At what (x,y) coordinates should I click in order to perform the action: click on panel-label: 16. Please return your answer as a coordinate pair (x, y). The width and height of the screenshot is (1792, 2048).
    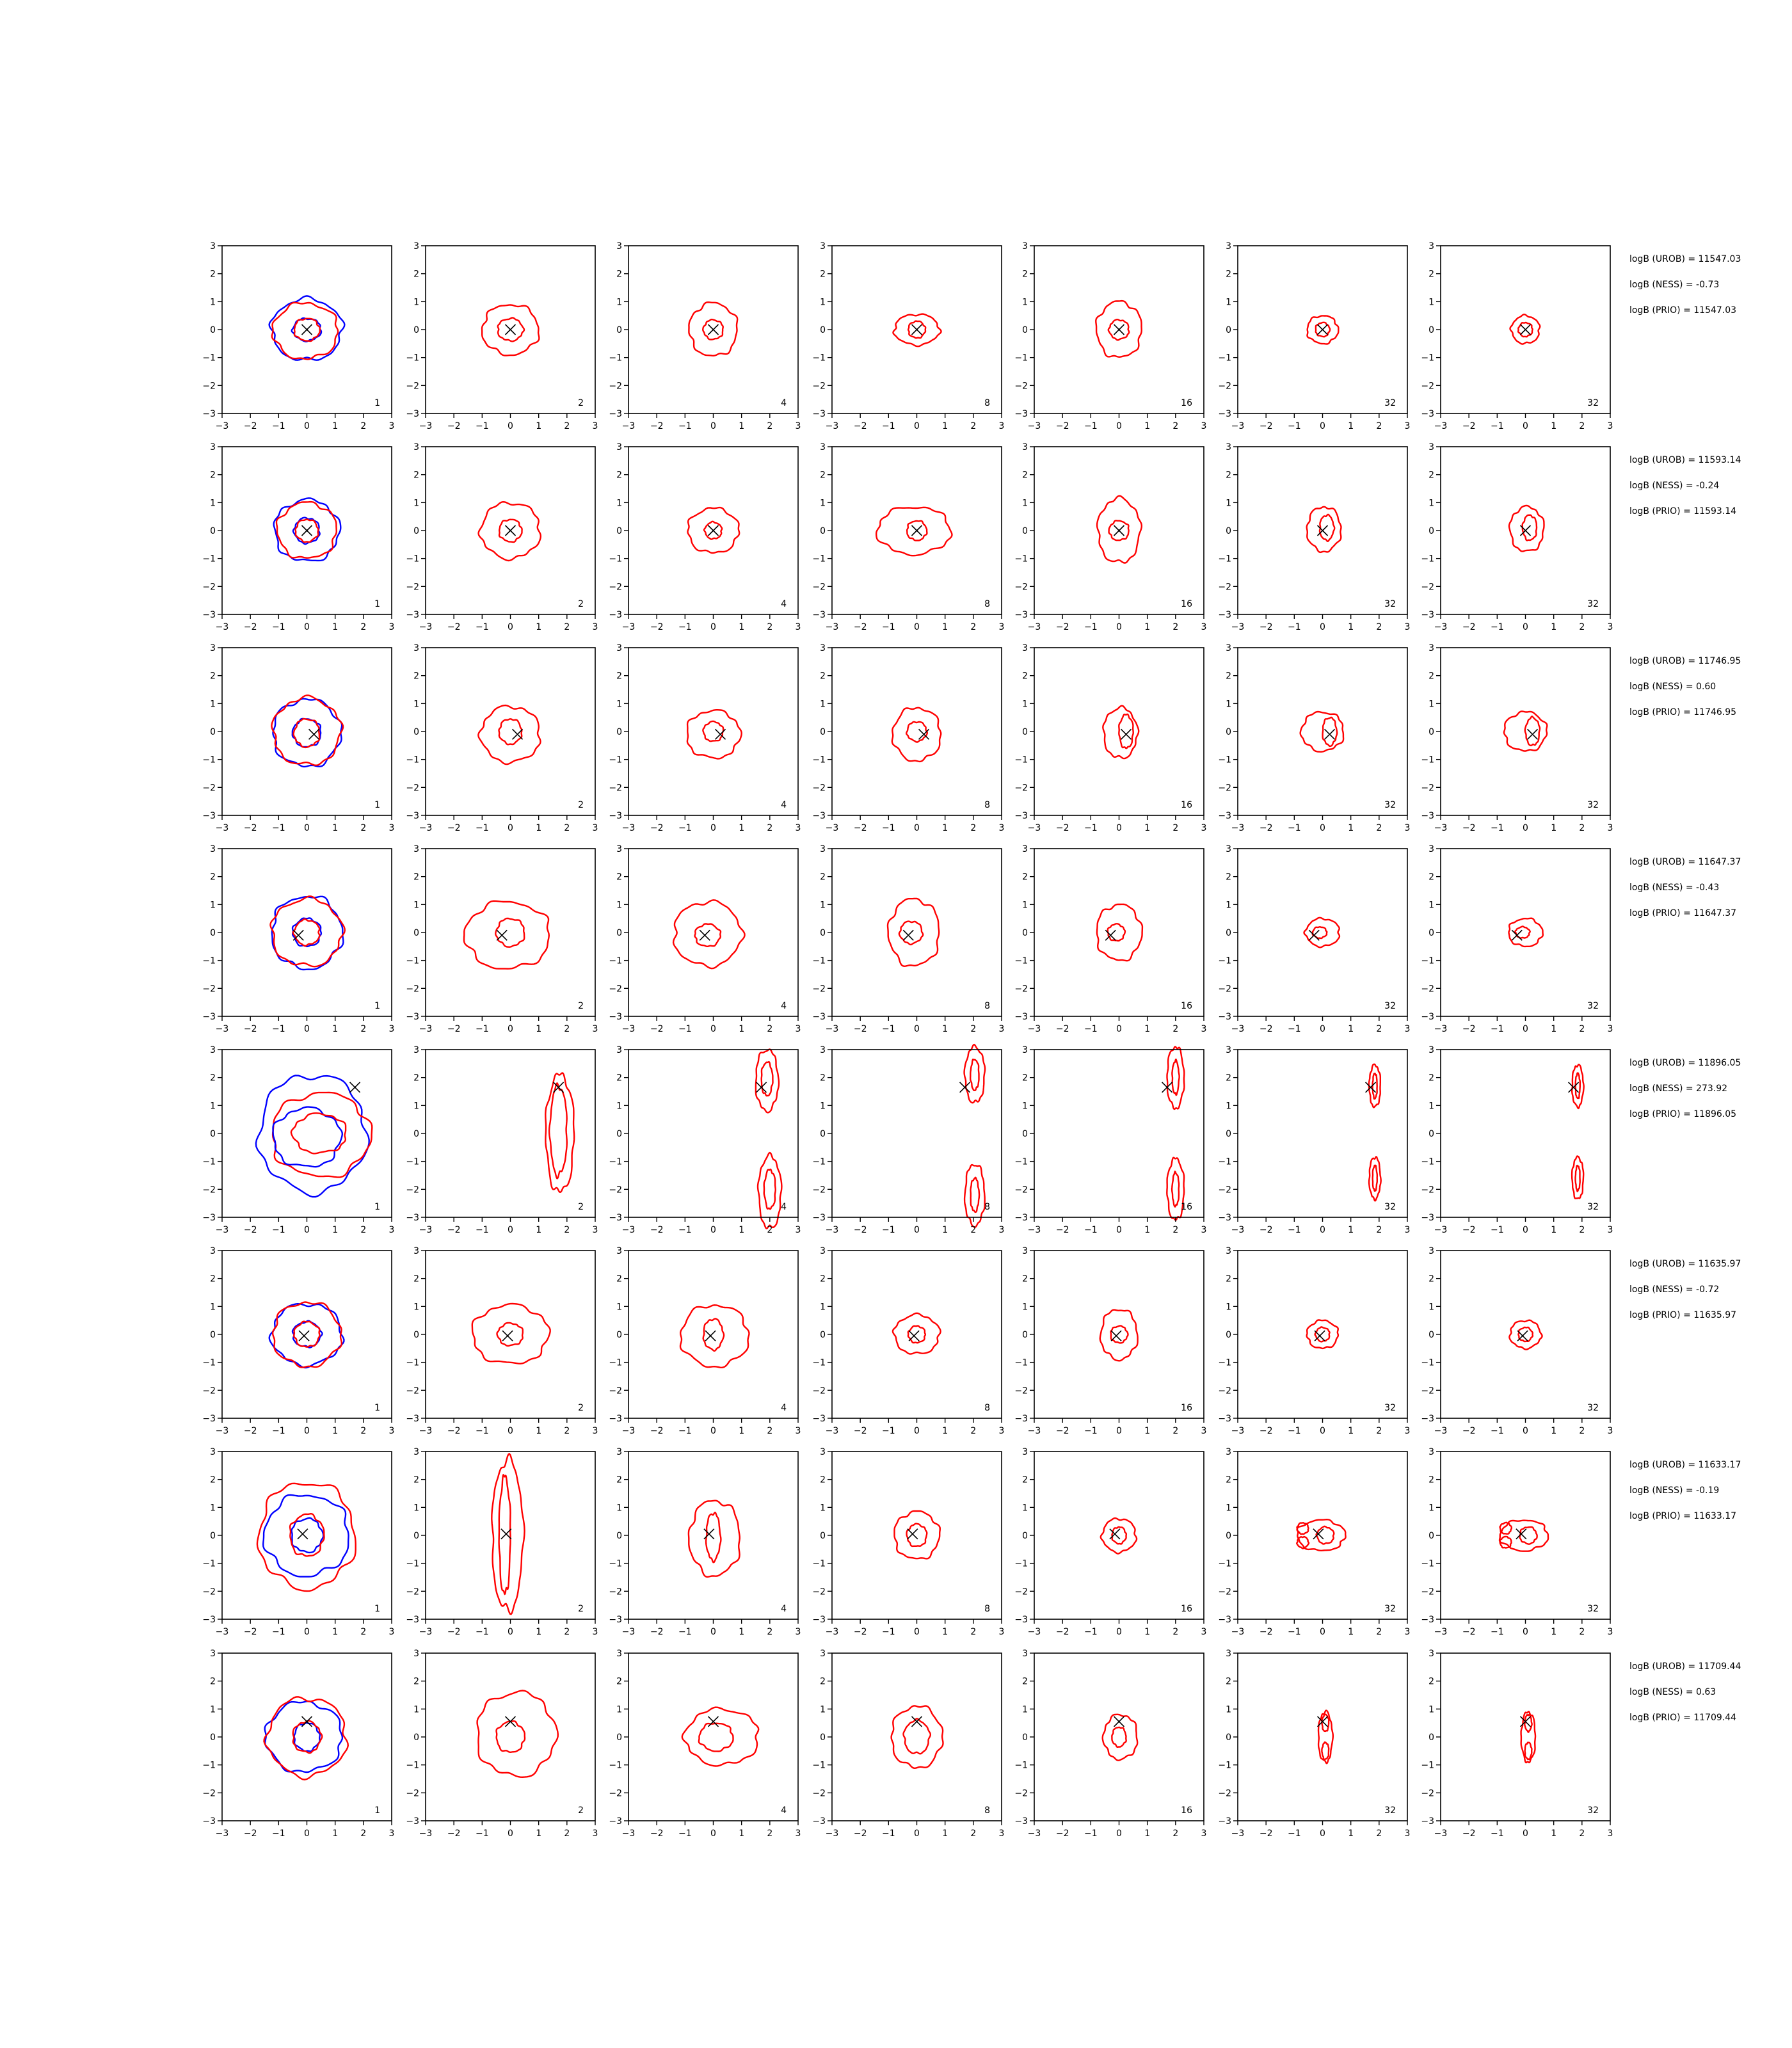
    Looking at the image, I should click on (1186, 805).